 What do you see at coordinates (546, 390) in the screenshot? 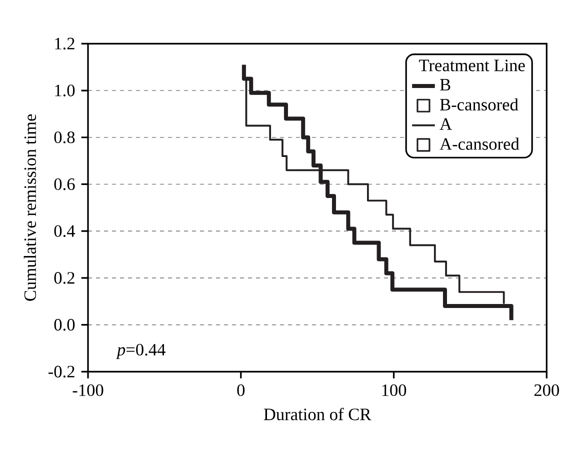
I see `x-tick-label: 200` at bounding box center [546, 390].